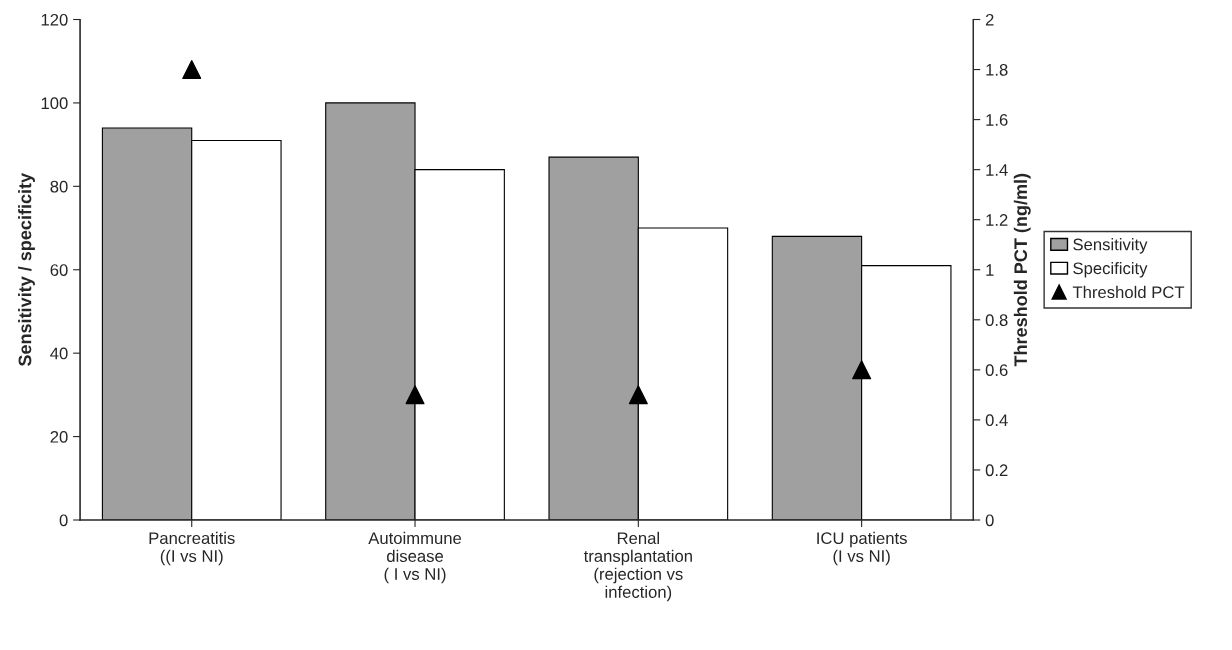  Describe the element at coordinates (1022, 270) in the screenshot. I see `y2-axis-title: Threshold PCT (ng/ml)` at that location.